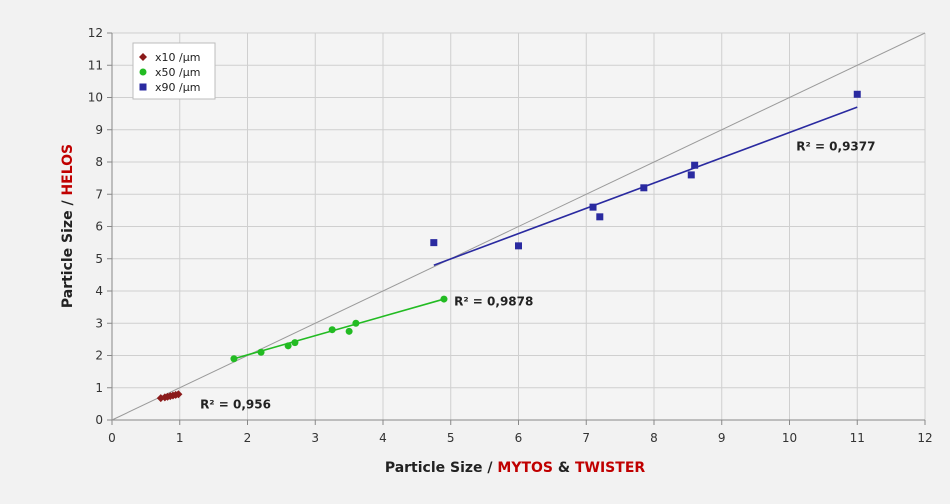  I want to click on r2-label-x10: R² = 0,956, so click(235, 405).